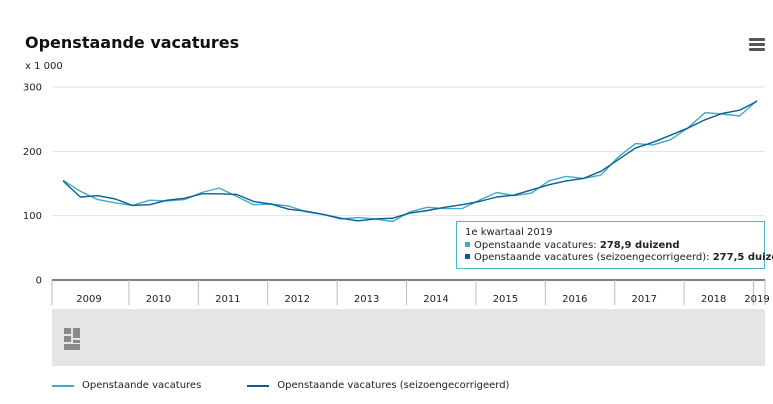 The height and width of the screenshot is (404, 773). What do you see at coordinates (32, 88) in the screenshot?
I see `y-tick-label: 300` at bounding box center [32, 88].